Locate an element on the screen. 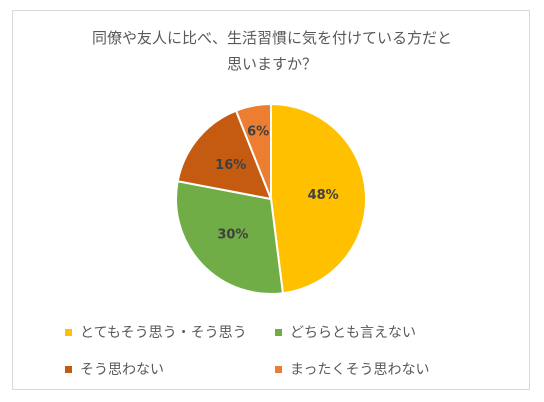 The height and width of the screenshot is (402, 544). chart-title-line-2: 思いますか？ is located at coordinates (271, 64).